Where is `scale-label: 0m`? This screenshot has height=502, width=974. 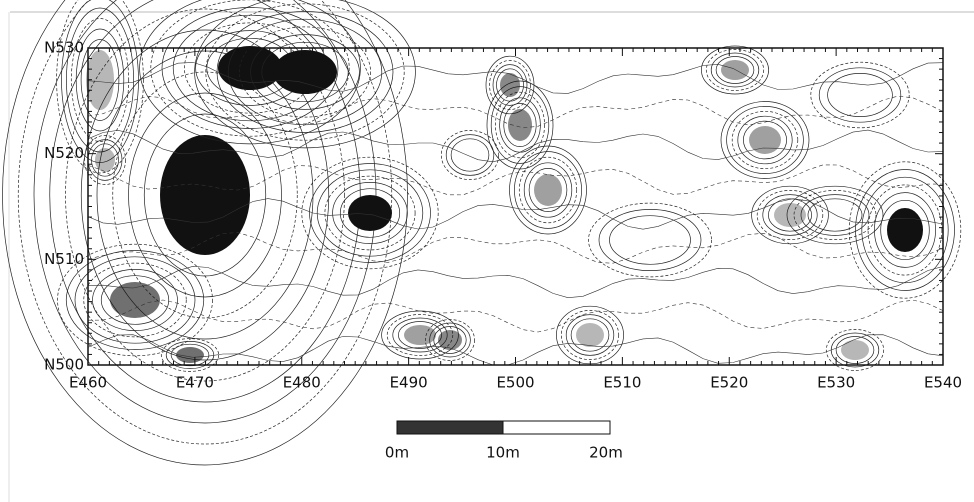
scale-label: 0m is located at coordinates (397, 453).